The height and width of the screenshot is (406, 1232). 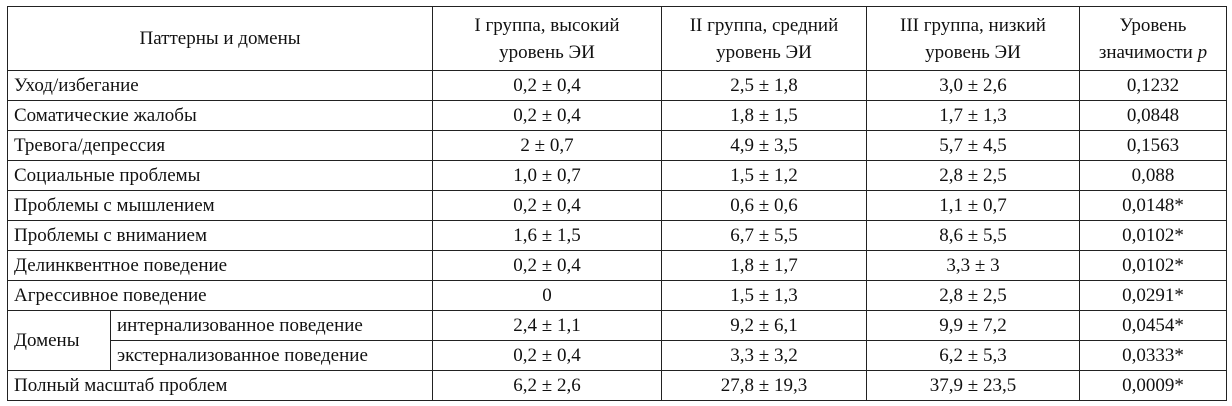 What do you see at coordinates (973, 355) in the screenshot?
I see `cell-group3: 6,2 ± 5,3` at bounding box center [973, 355].